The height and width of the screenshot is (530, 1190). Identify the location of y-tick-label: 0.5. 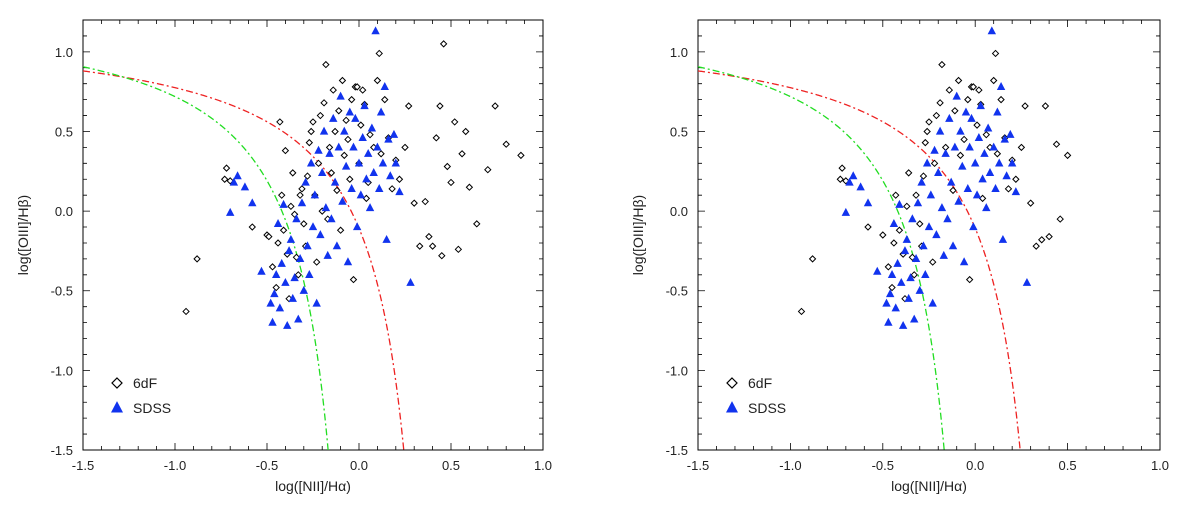
(64, 131).